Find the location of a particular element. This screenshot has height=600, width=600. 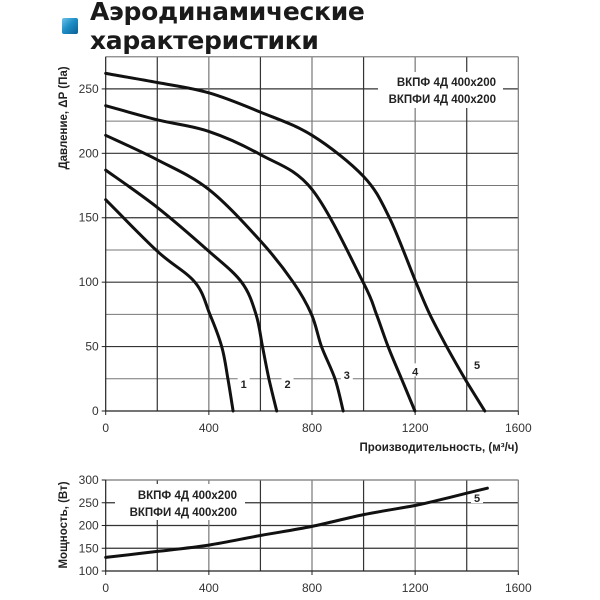

page-title: Аэродинамические характеристики is located at coordinates (227, 27).